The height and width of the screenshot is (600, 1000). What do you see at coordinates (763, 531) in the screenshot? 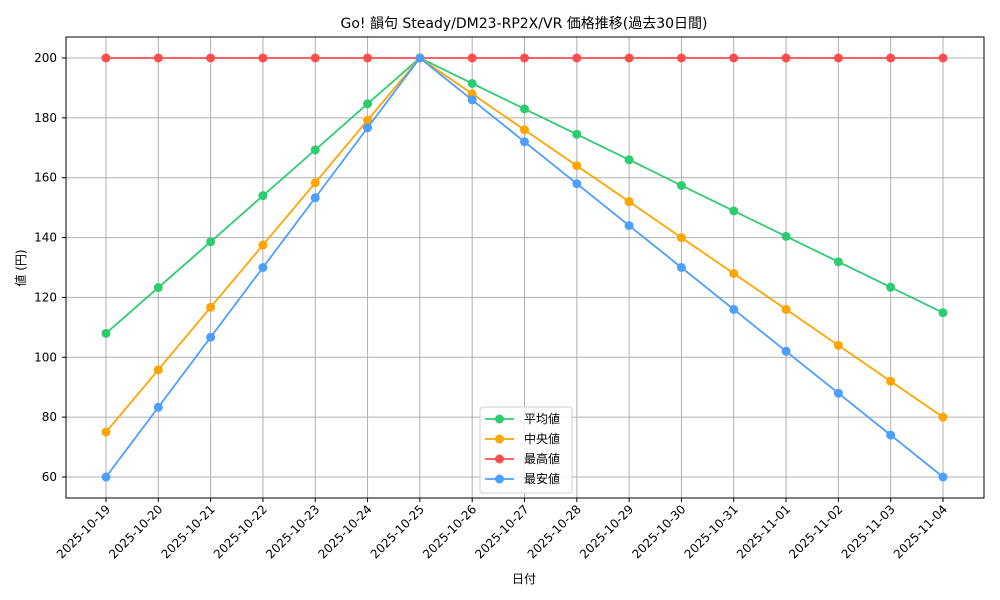
I see `x-tick-label: 2025-11-01` at bounding box center [763, 531].